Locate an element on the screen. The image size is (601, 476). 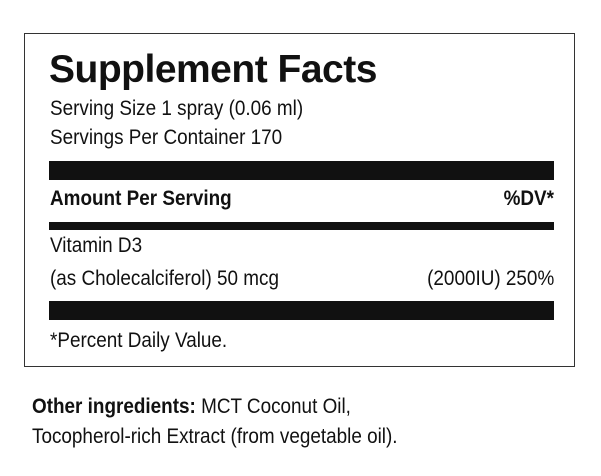
other-ingredients-text: MCT Coconut Oil, is located at coordinates (273, 406).